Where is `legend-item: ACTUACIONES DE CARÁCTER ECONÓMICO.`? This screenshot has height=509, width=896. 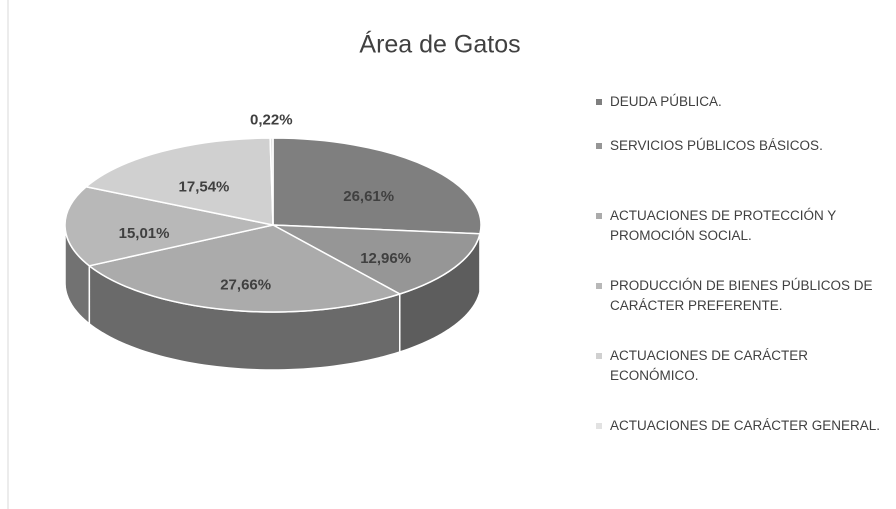 legend-item: ACTUACIONES DE CARÁCTER ECONÓMICO. is located at coordinates (742, 366).